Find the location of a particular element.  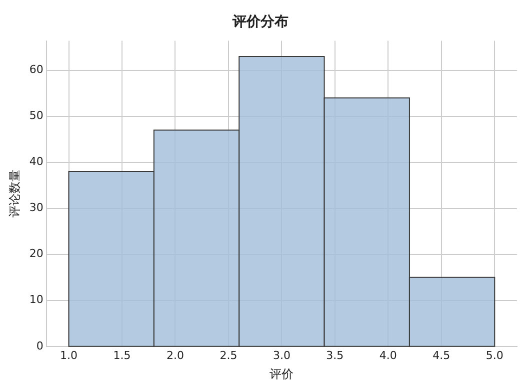

chart-title: 评价分布 is located at coordinates (260, 22).